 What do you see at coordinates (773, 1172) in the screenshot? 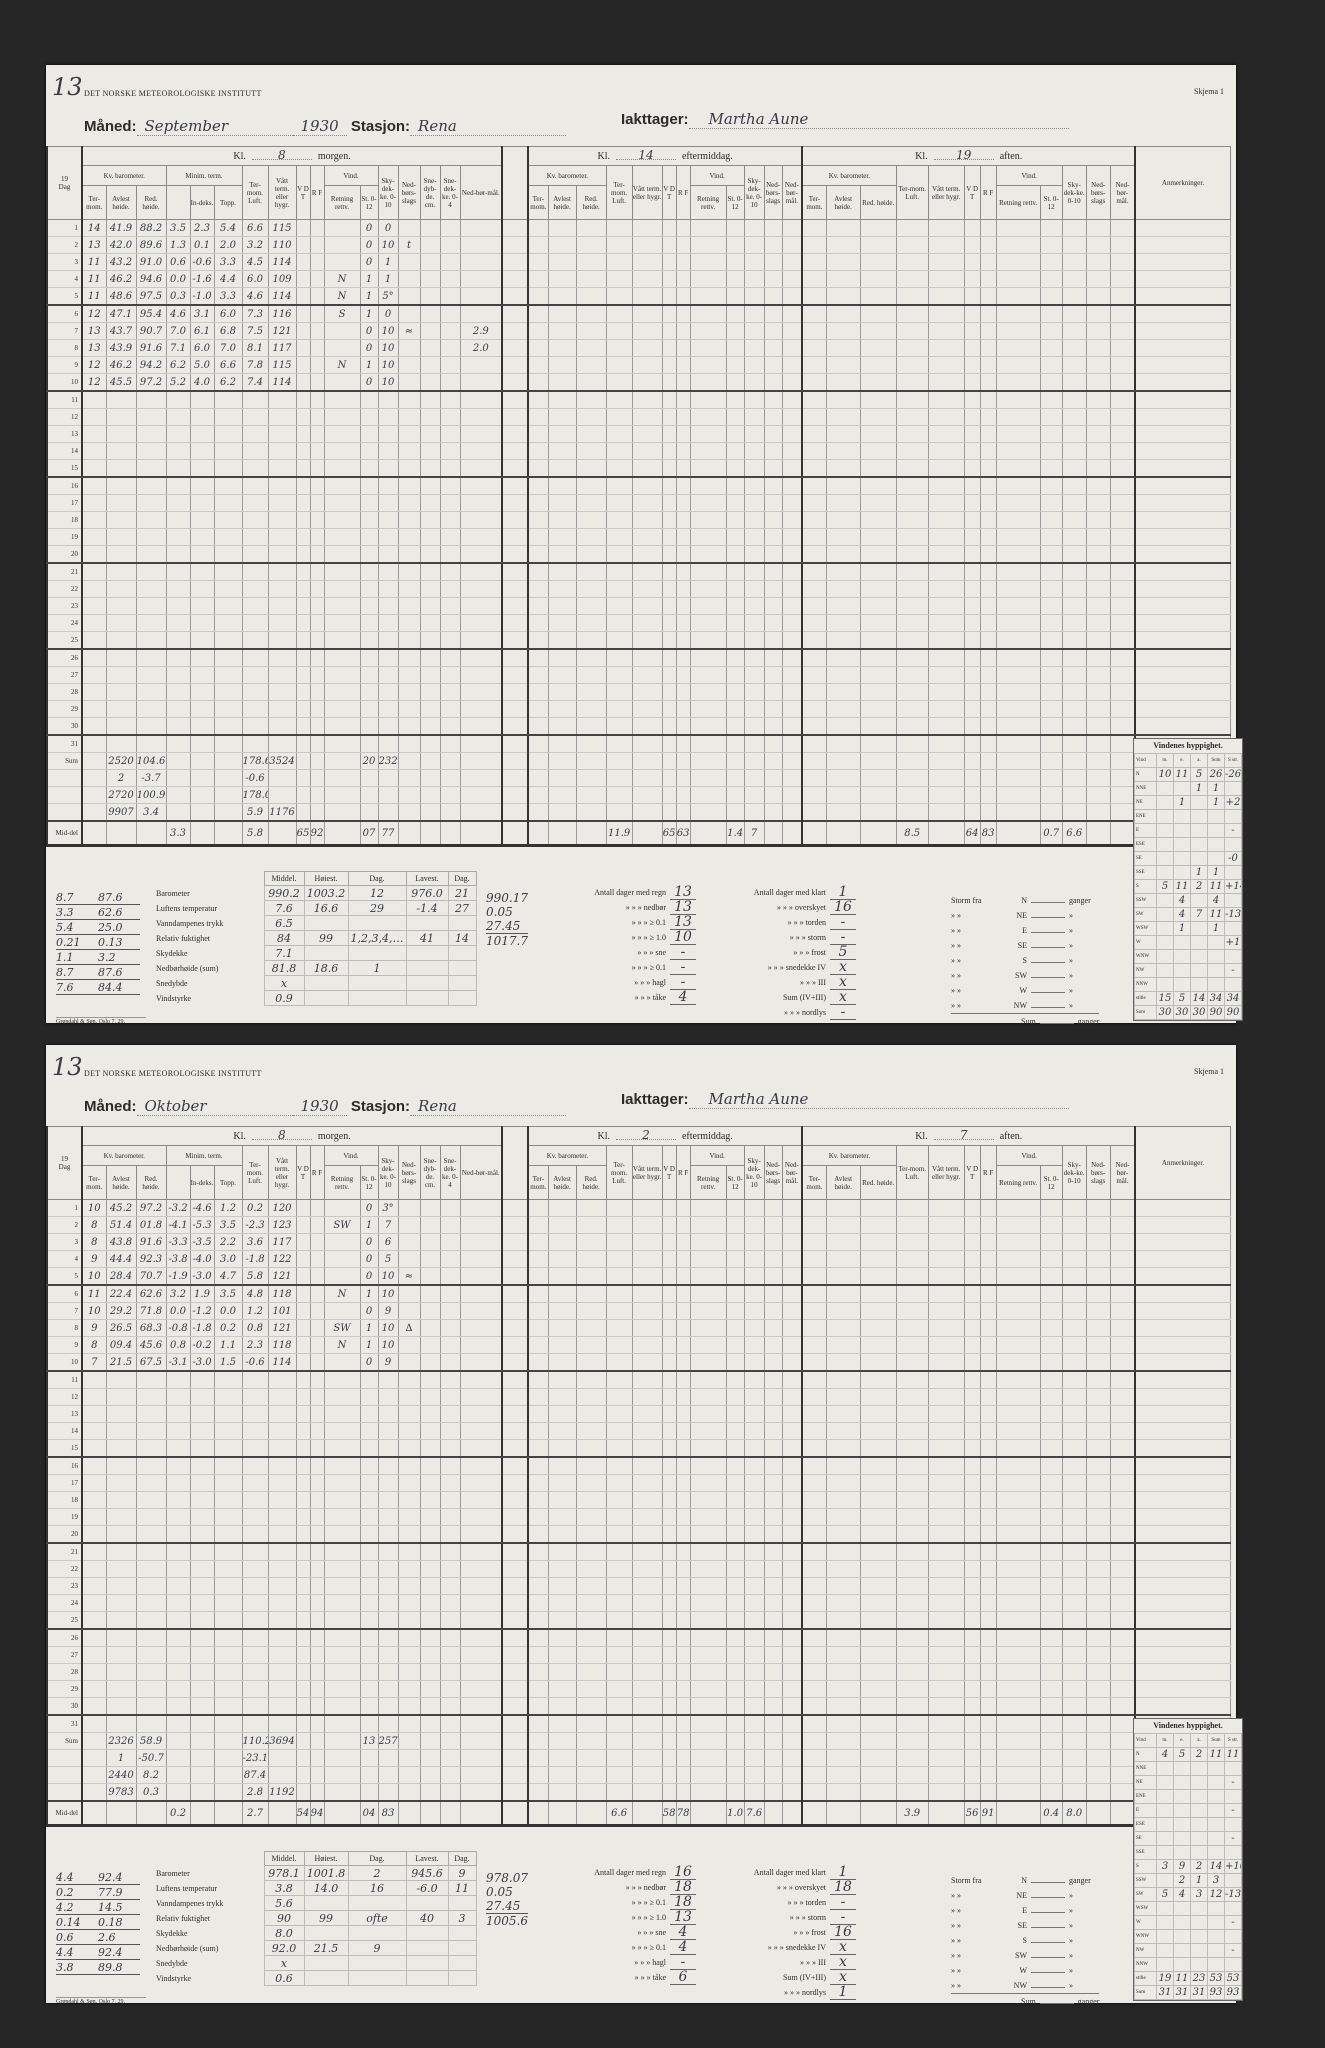
I see `afternoon-nedbor-slag-header: Ned-børs-slags` at bounding box center [773, 1172].